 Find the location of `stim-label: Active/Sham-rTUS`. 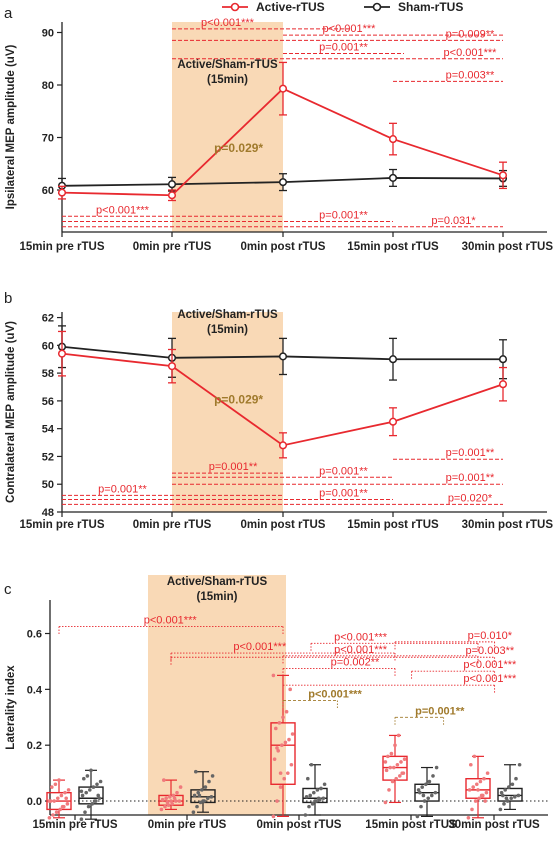

stim-label: Active/Sham-rTUS is located at coordinates (217, 582).